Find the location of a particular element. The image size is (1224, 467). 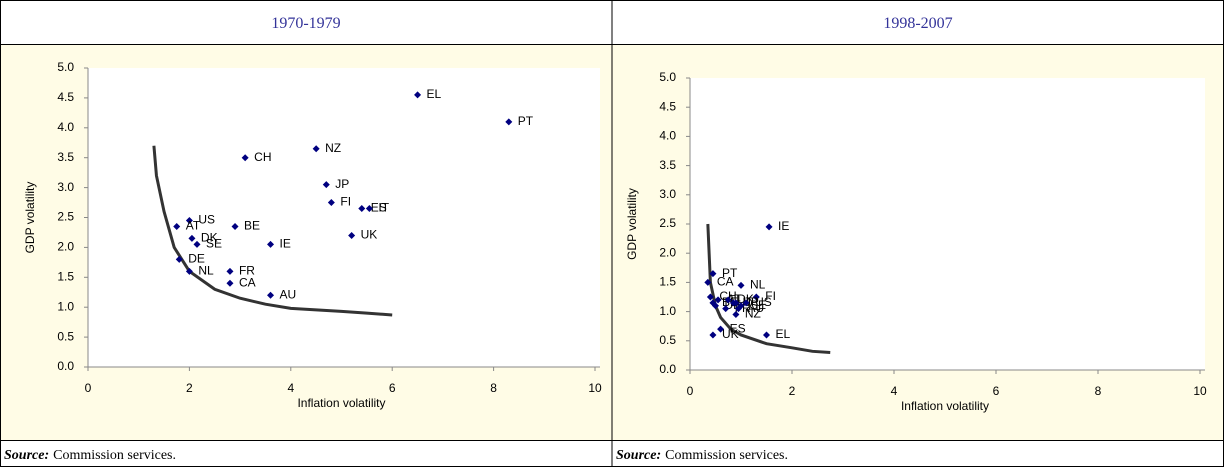

y-tick-label: 5.0 is located at coordinates (667, 77).